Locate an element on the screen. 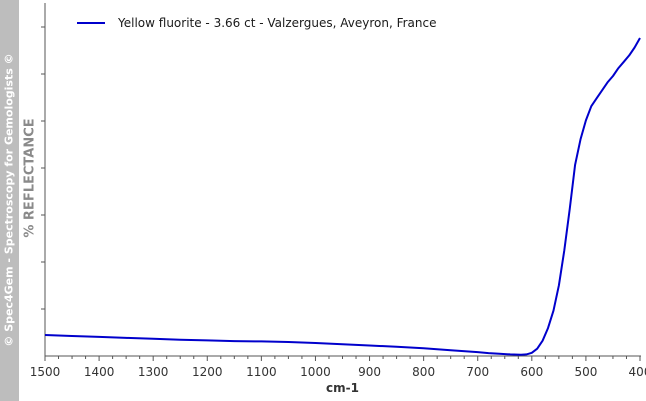 The image size is (646, 401). x-tick-label: 1200 is located at coordinates (207, 372).